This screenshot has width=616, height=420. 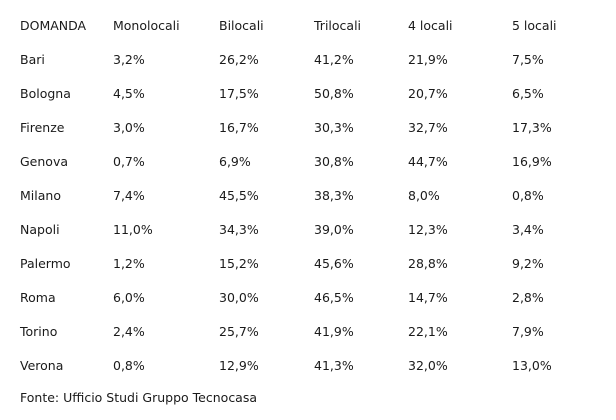 I want to click on value-cell: 50,8%, so click(x=334, y=93).